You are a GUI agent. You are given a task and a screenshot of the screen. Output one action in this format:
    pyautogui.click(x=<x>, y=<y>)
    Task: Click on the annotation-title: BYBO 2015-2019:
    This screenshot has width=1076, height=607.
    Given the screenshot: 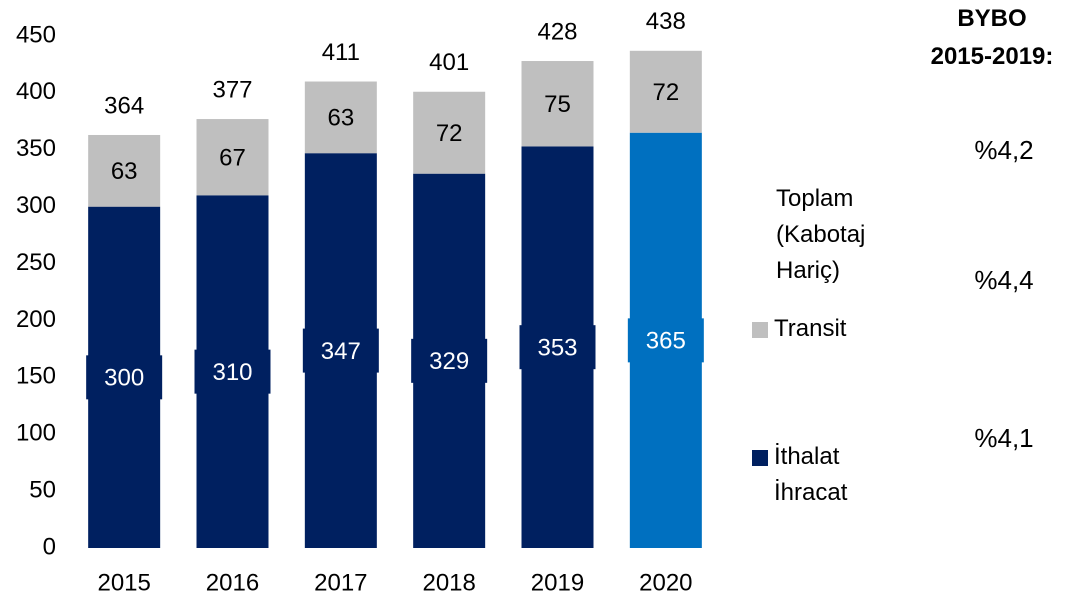 What is the action you would take?
    pyautogui.click(x=992, y=37)
    